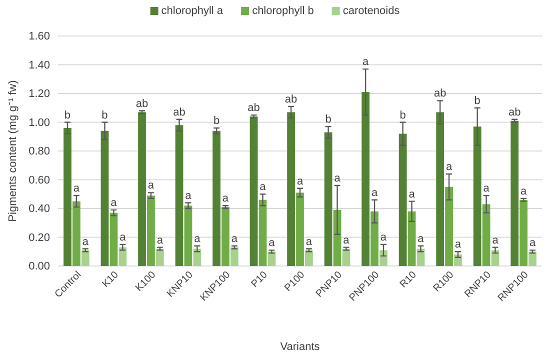 The image size is (550, 356). Describe the element at coordinates (39, 94) in the screenshot. I see `y-tick-label: 1.20` at that location.